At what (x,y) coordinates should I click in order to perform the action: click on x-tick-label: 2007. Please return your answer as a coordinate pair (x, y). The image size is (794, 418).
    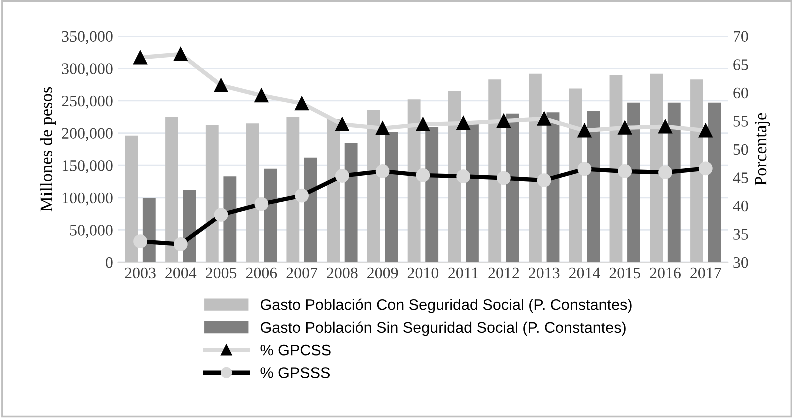
    Looking at the image, I should click on (302, 273).